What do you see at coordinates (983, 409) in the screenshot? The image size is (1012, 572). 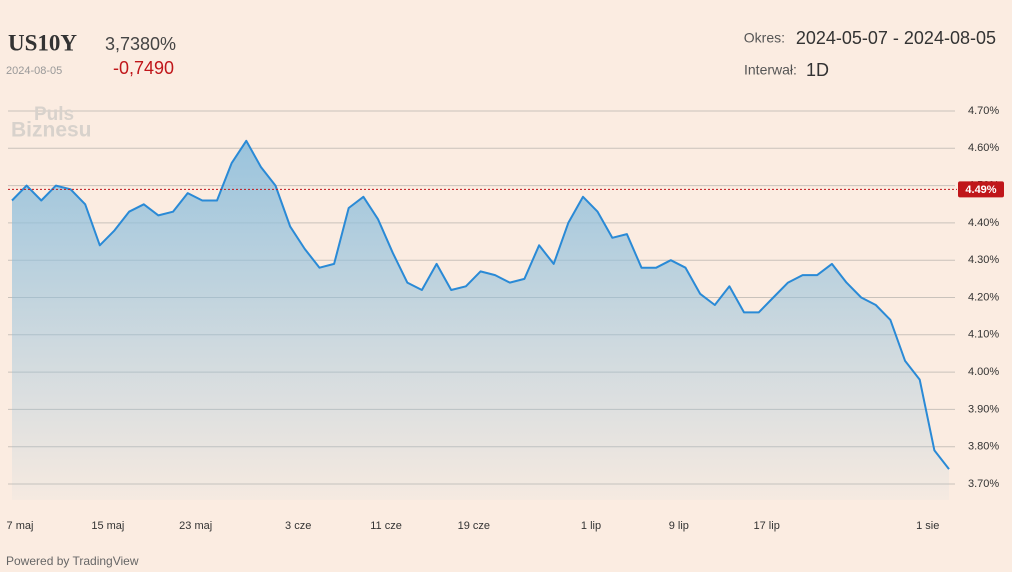 I see `y-tick-label: 3.90%` at bounding box center [983, 409].